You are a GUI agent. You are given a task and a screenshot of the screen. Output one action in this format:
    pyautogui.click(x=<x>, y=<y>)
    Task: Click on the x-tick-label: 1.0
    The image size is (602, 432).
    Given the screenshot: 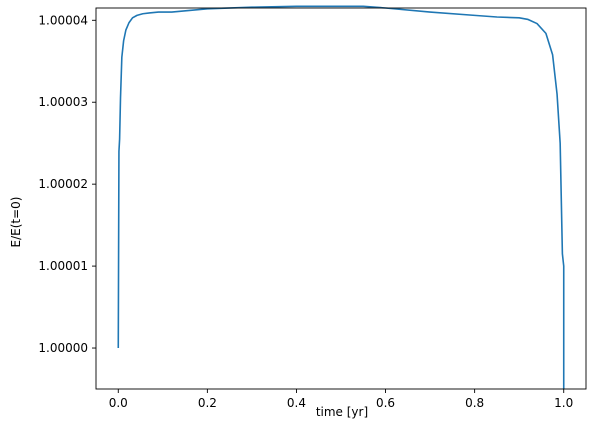 What is the action you would take?
    pyautogui.click(x=563, y=403)
    